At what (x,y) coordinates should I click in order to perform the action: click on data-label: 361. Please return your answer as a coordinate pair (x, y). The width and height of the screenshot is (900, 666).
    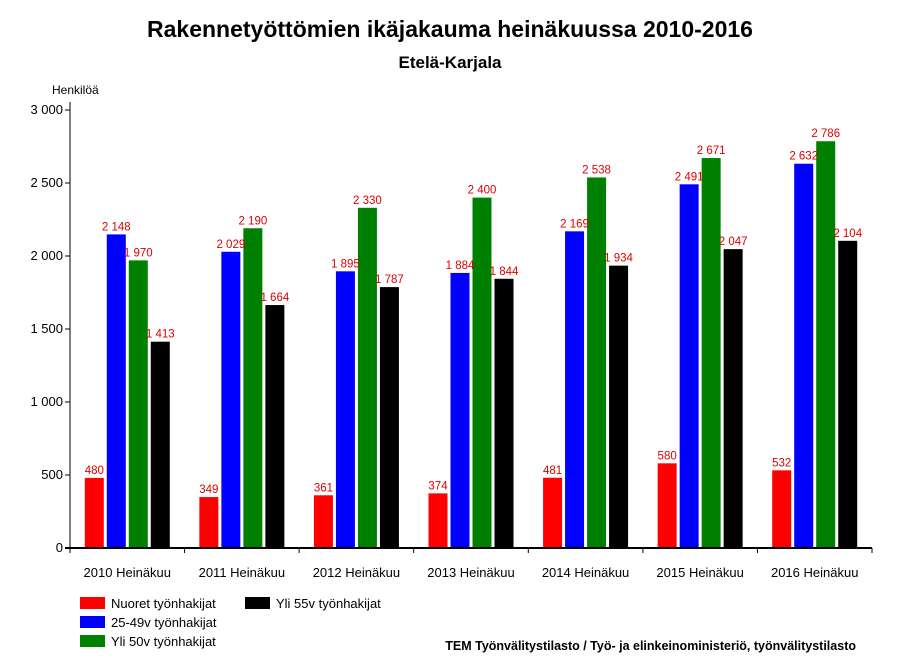
    Looking at the image, I should click on (323, 488).